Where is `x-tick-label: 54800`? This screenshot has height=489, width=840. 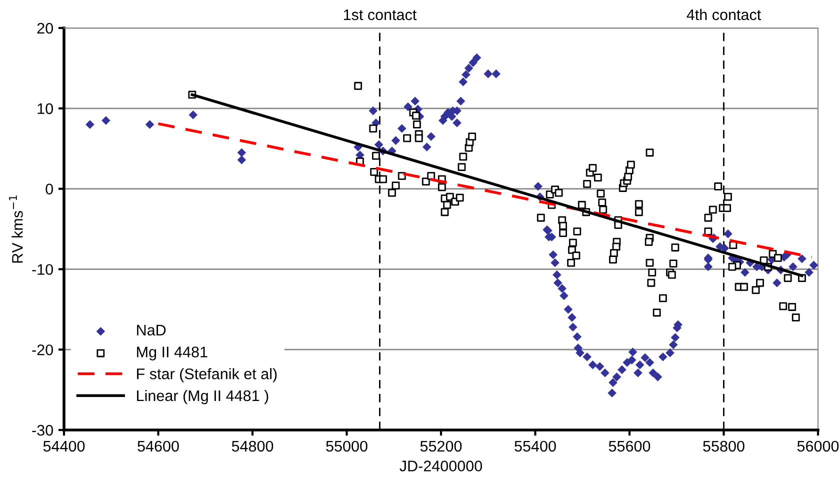
x-tick-label: 54800 is located at coordinates (253, 446).